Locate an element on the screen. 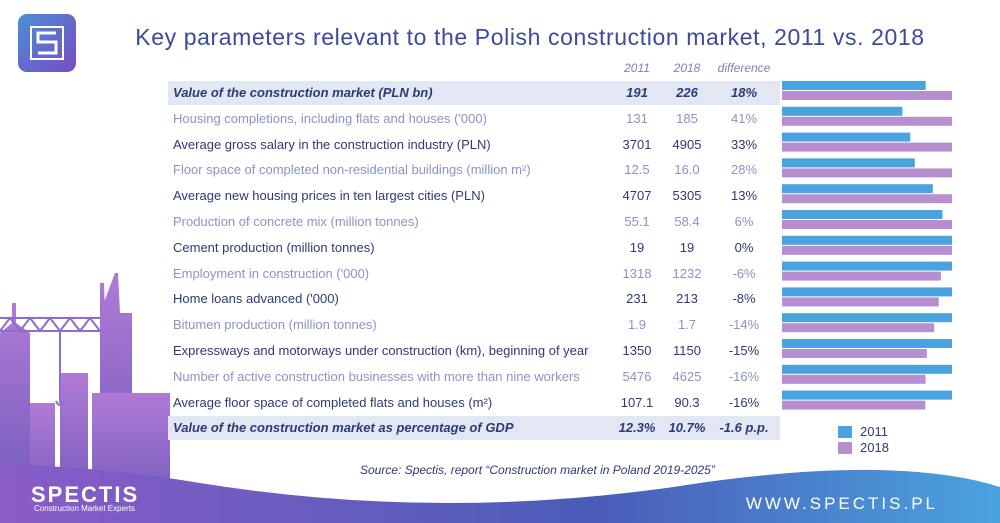 The image size is (1000, 523). header-2011: 2011 is located at coordinates (637, 68).